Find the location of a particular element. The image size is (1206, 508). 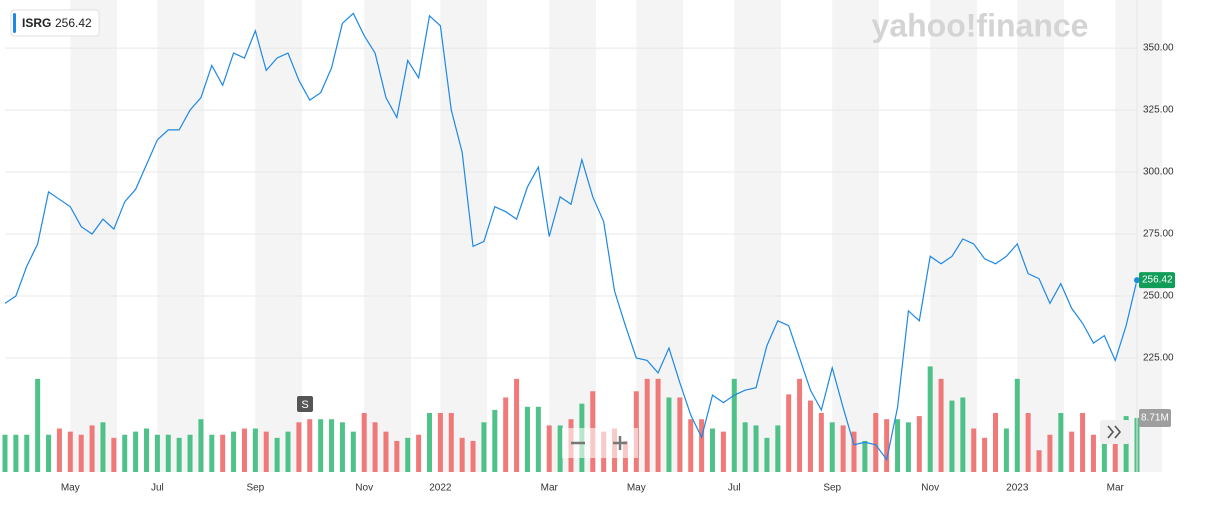

expand-bg is located at coordinates (1115, 432).